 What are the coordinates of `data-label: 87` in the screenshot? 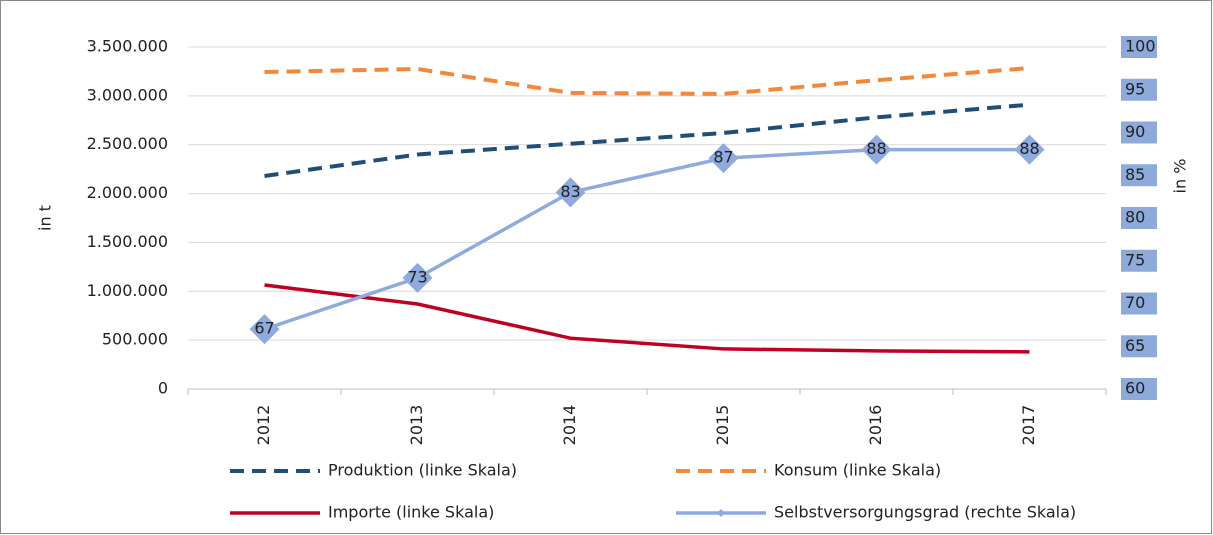 It's located at (723, 157).